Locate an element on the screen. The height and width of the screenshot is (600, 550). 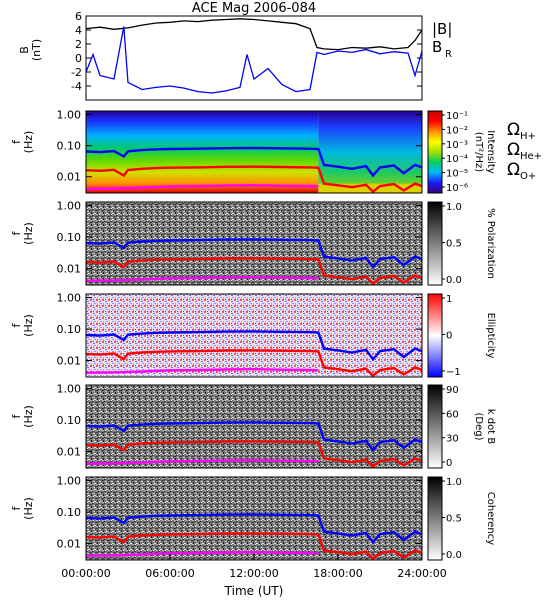
xtick-label: 12:00:00 is located at coordinates (253, 573).